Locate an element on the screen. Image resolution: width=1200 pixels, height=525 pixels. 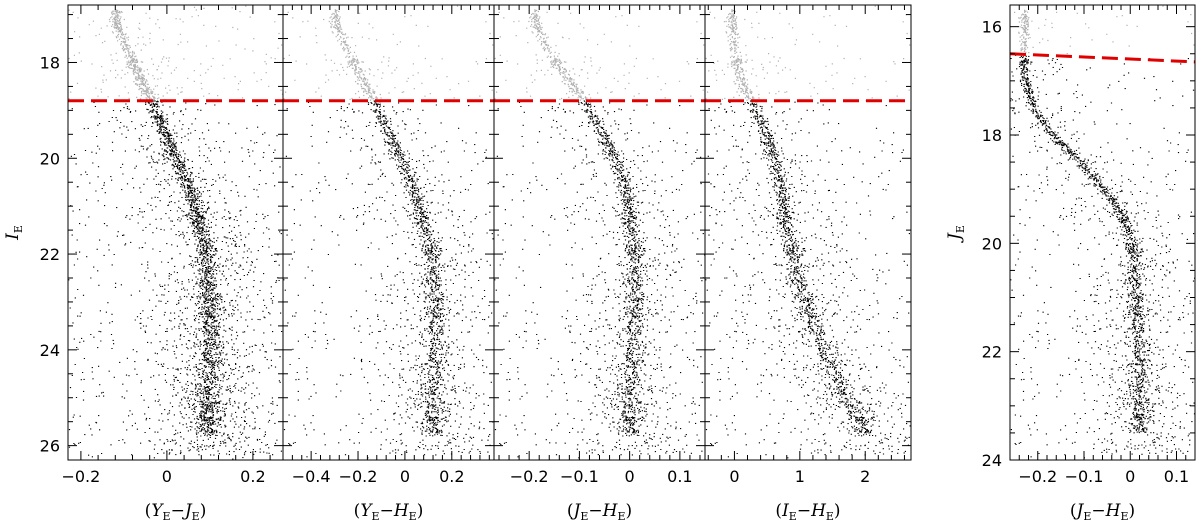
x-tick-label: 1 is located at coordinates (800, 476).